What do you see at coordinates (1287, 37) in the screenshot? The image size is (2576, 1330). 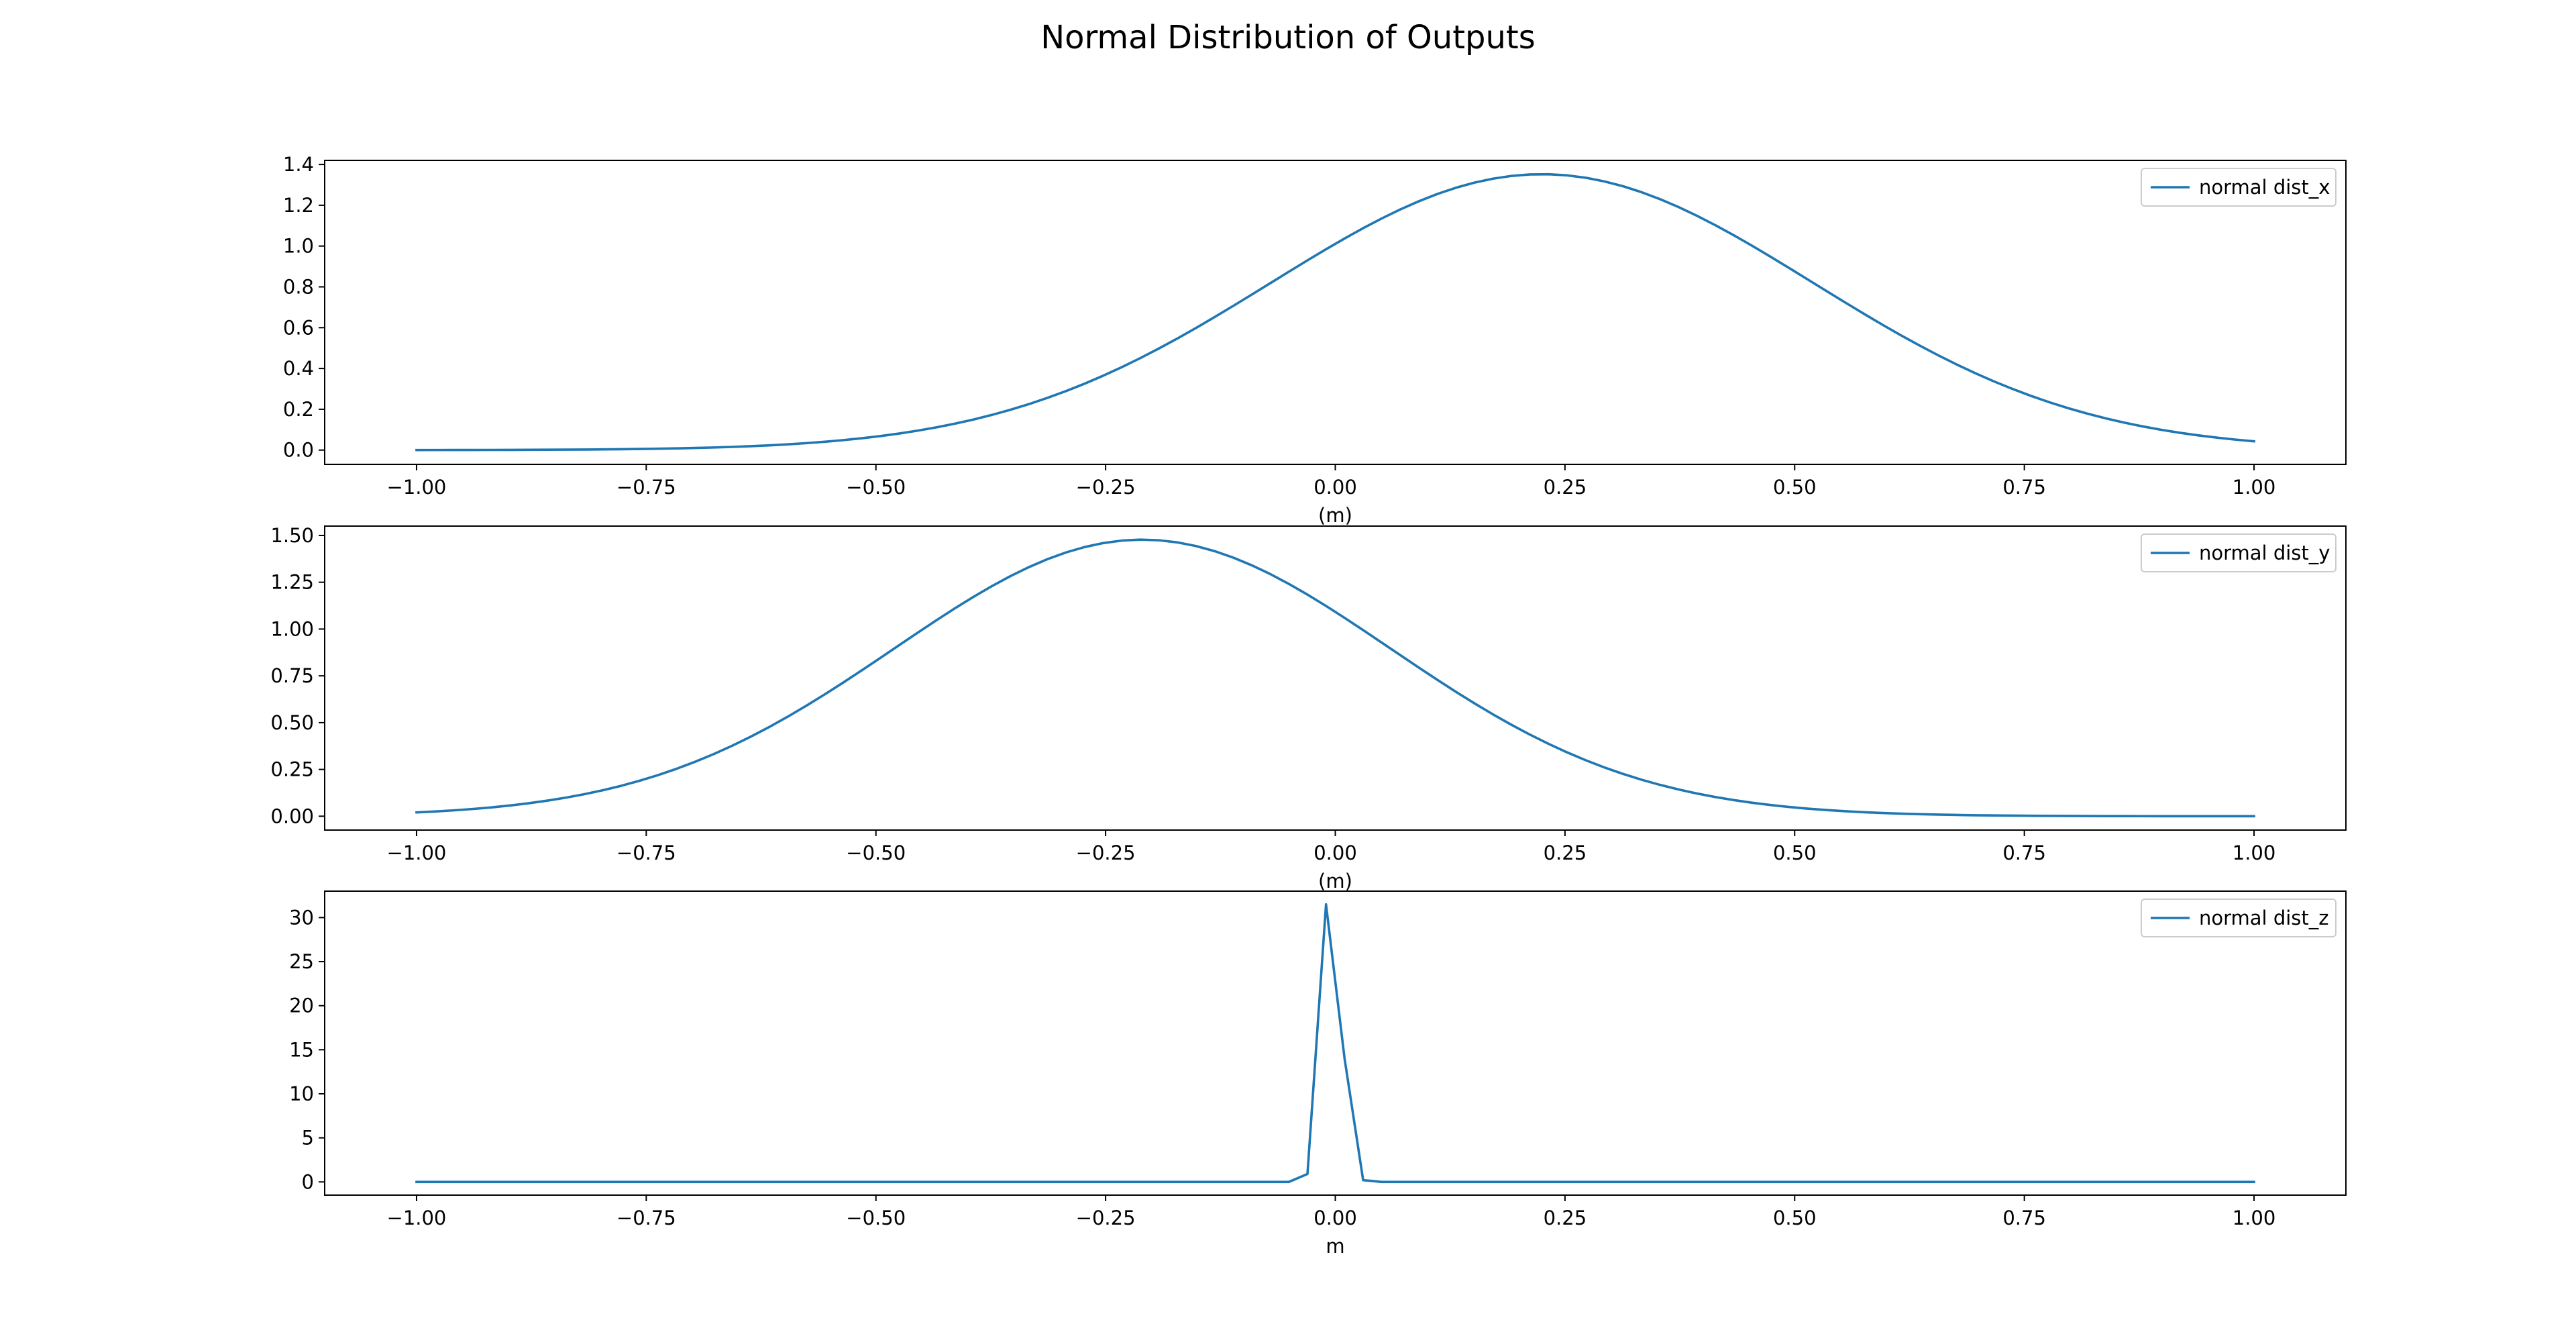 I see `figure-title: Normal Distribution of Outputs` at bounding box center [1287, 37].